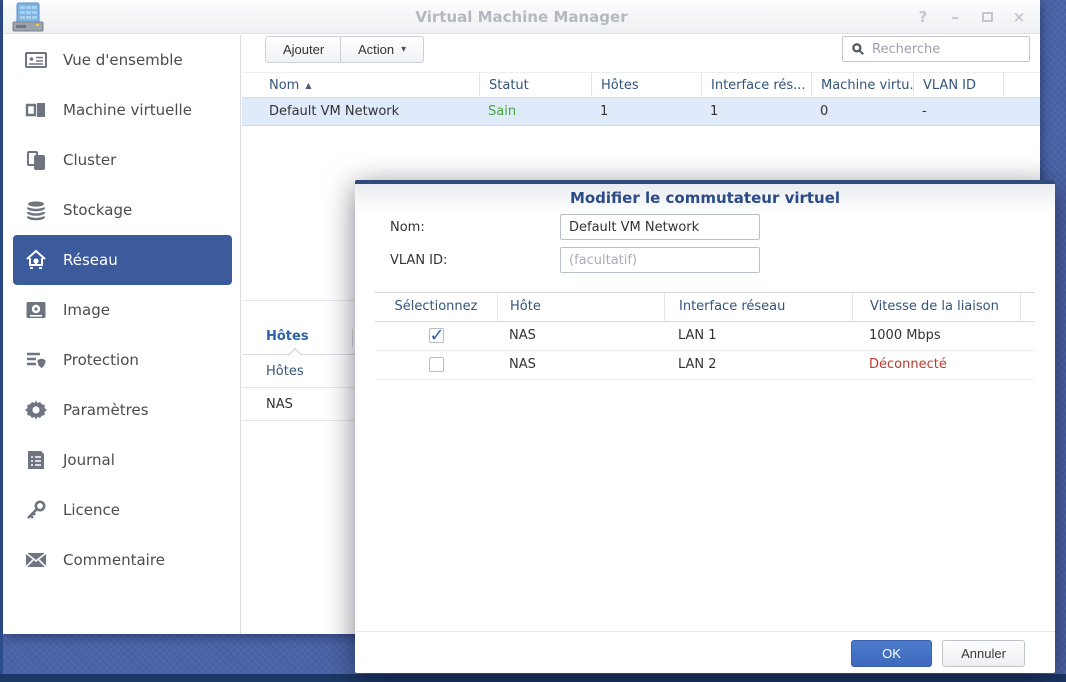 The image size is (1066, 682). Describe the element at coordinates (580, 307) in the screenshot. I see `column-header-hote: Hôte` at that location.